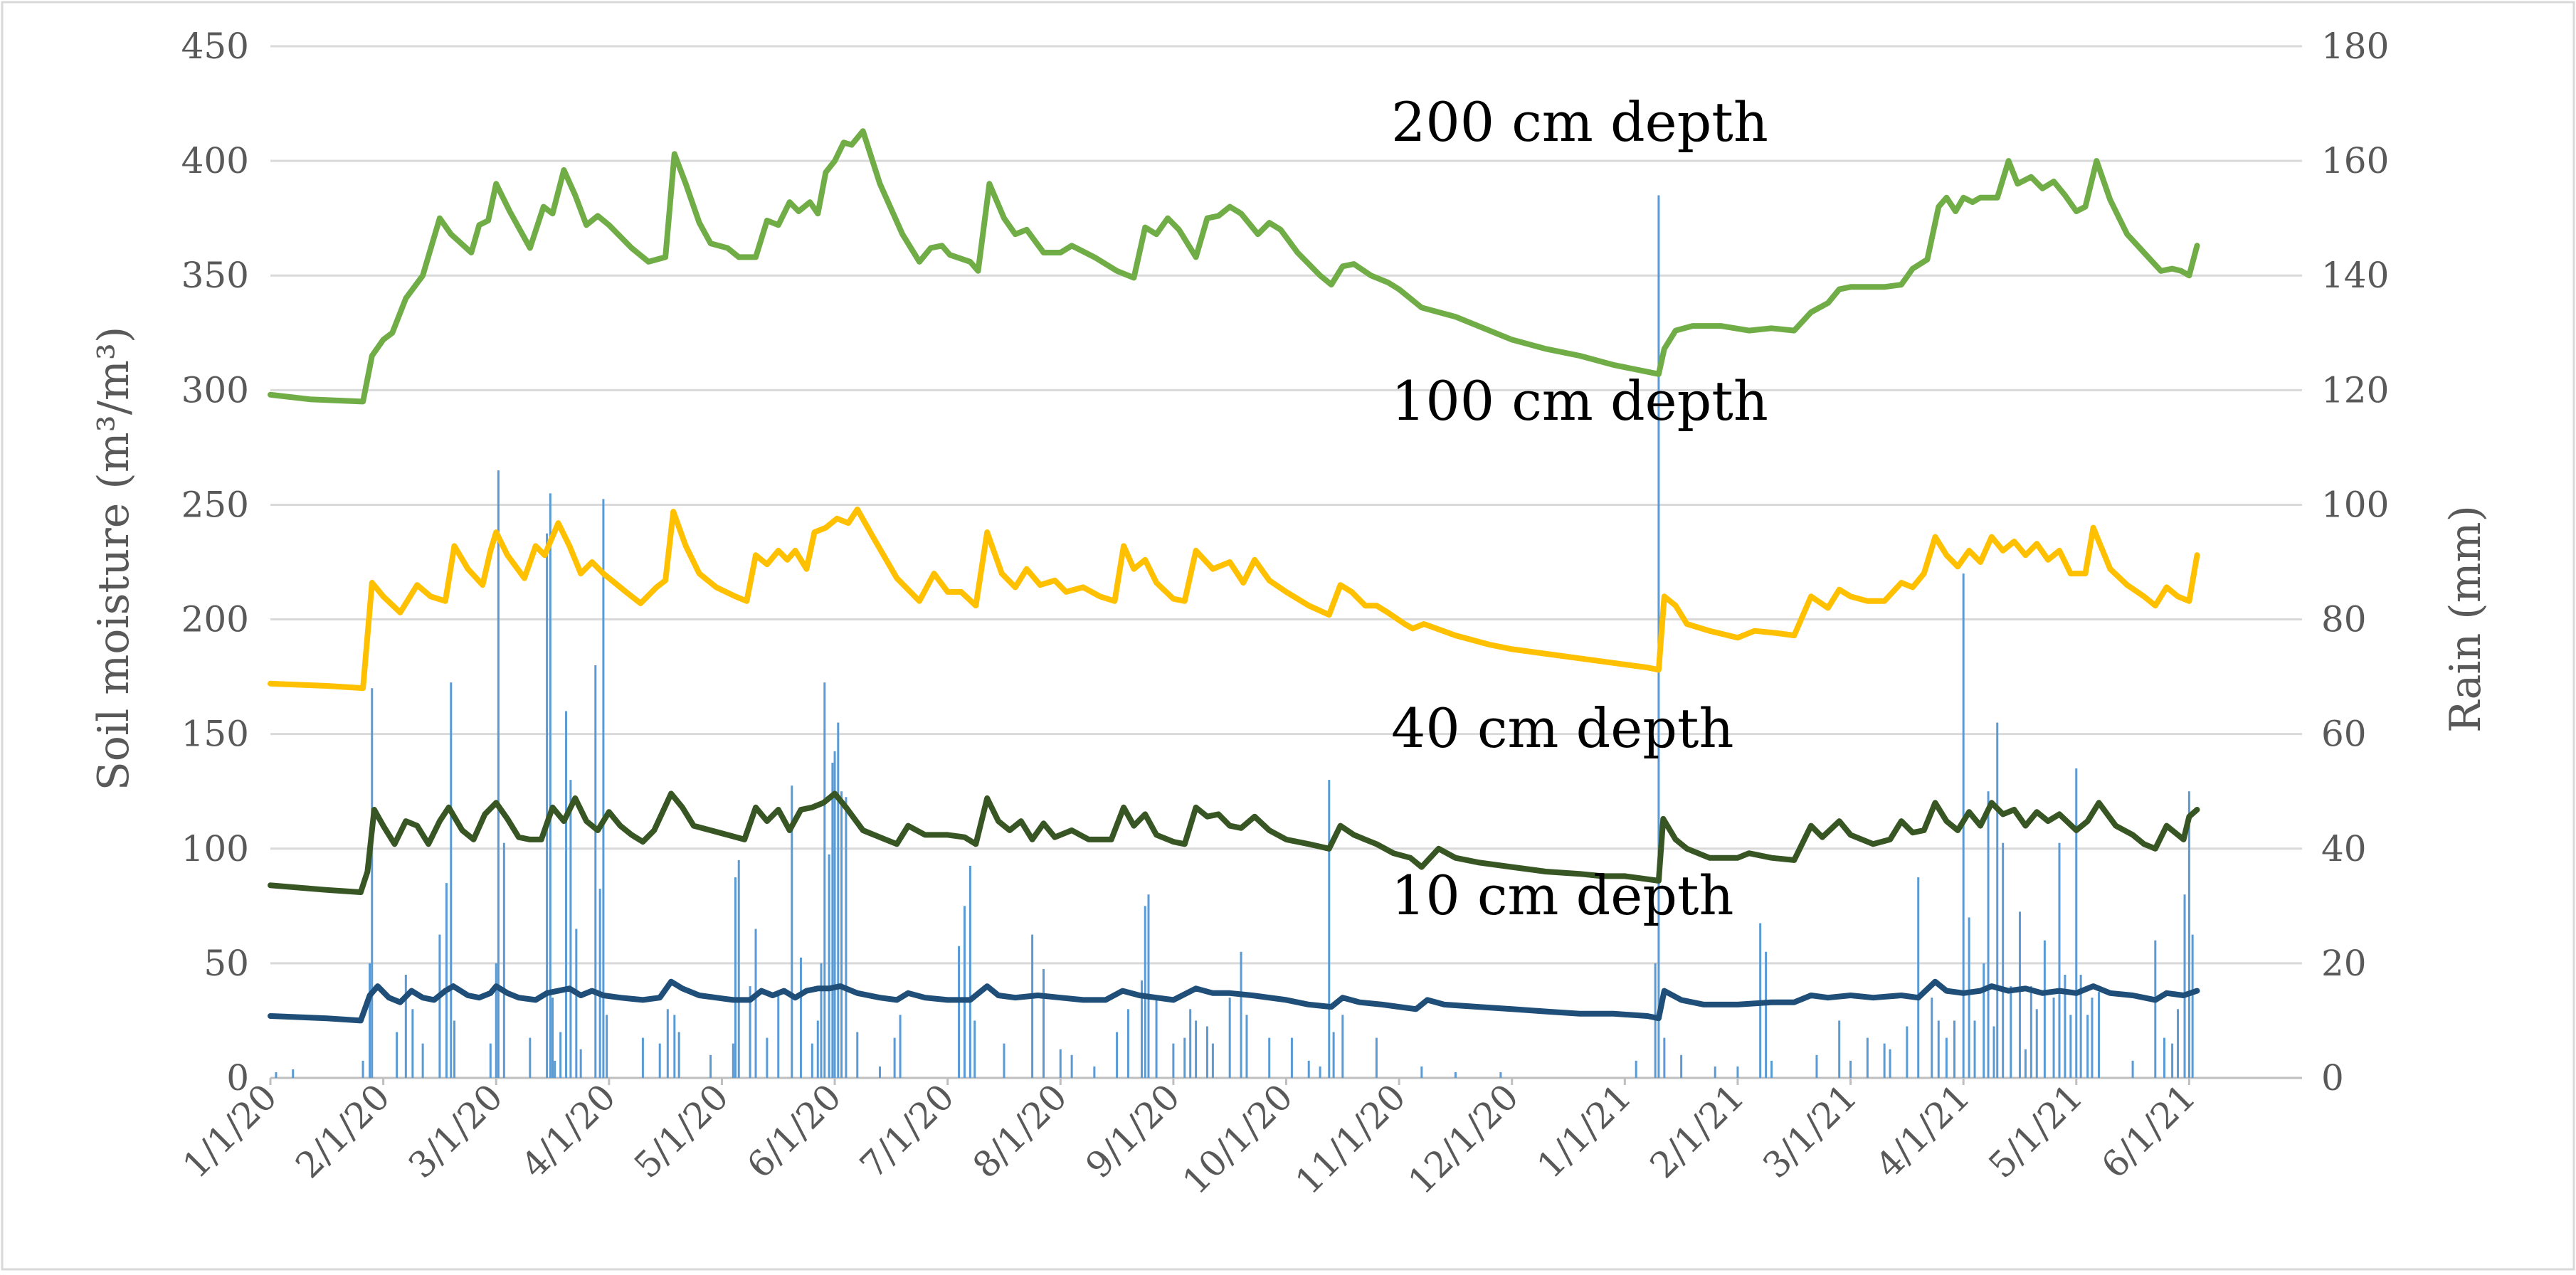  Describe the element at coordinates (2355, 275) in the screenshot. I see `y2-tick-label: 140` at that location.